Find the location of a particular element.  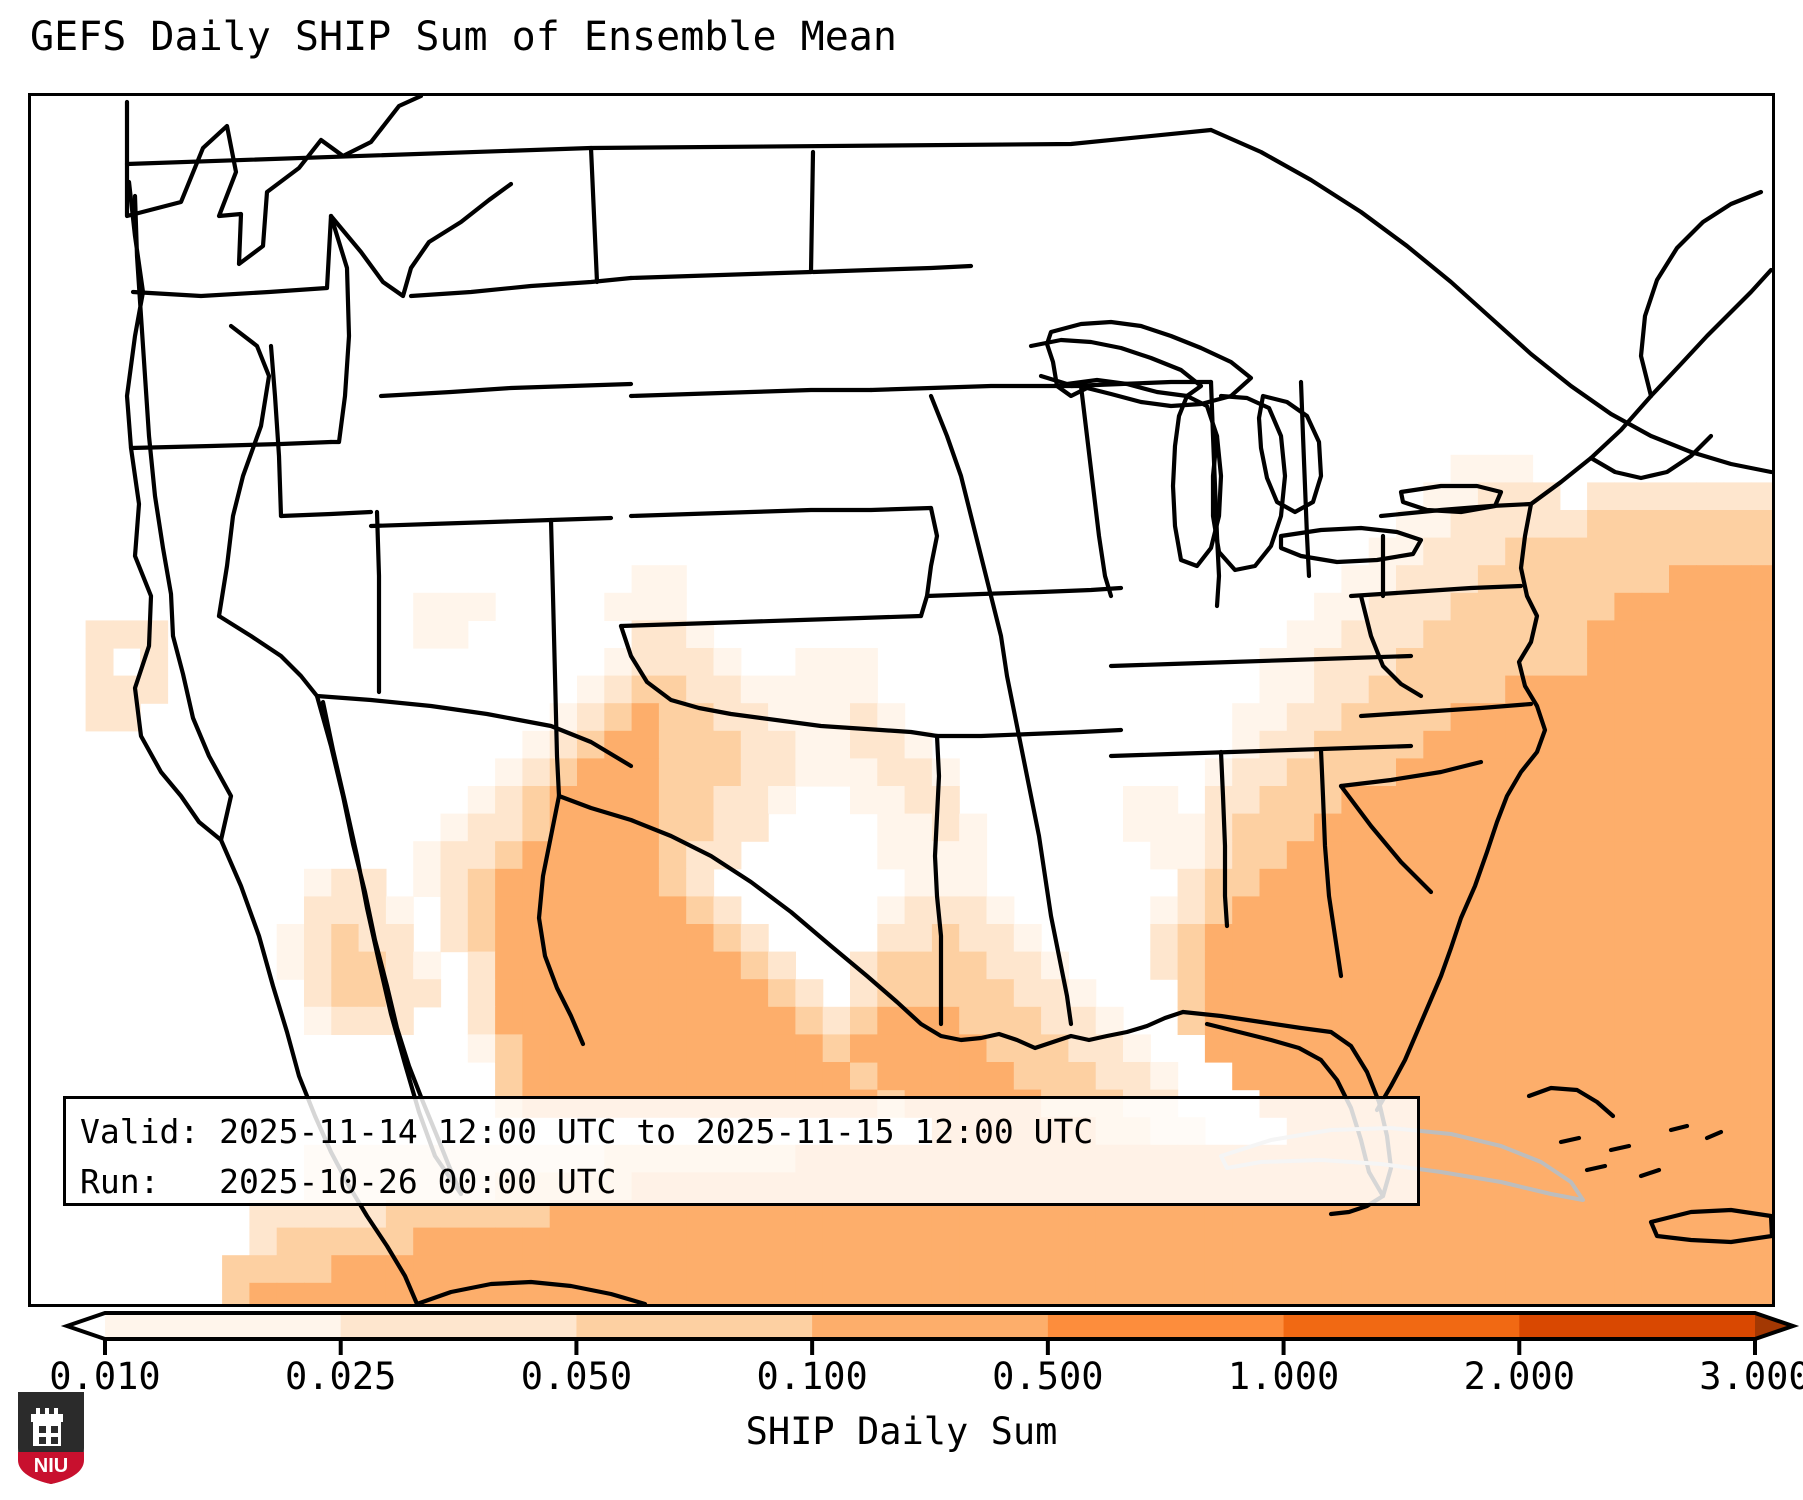

page-title: GEFS Daily SHIP Sum of Ensemble Mean is located at coordinates (463, 37).